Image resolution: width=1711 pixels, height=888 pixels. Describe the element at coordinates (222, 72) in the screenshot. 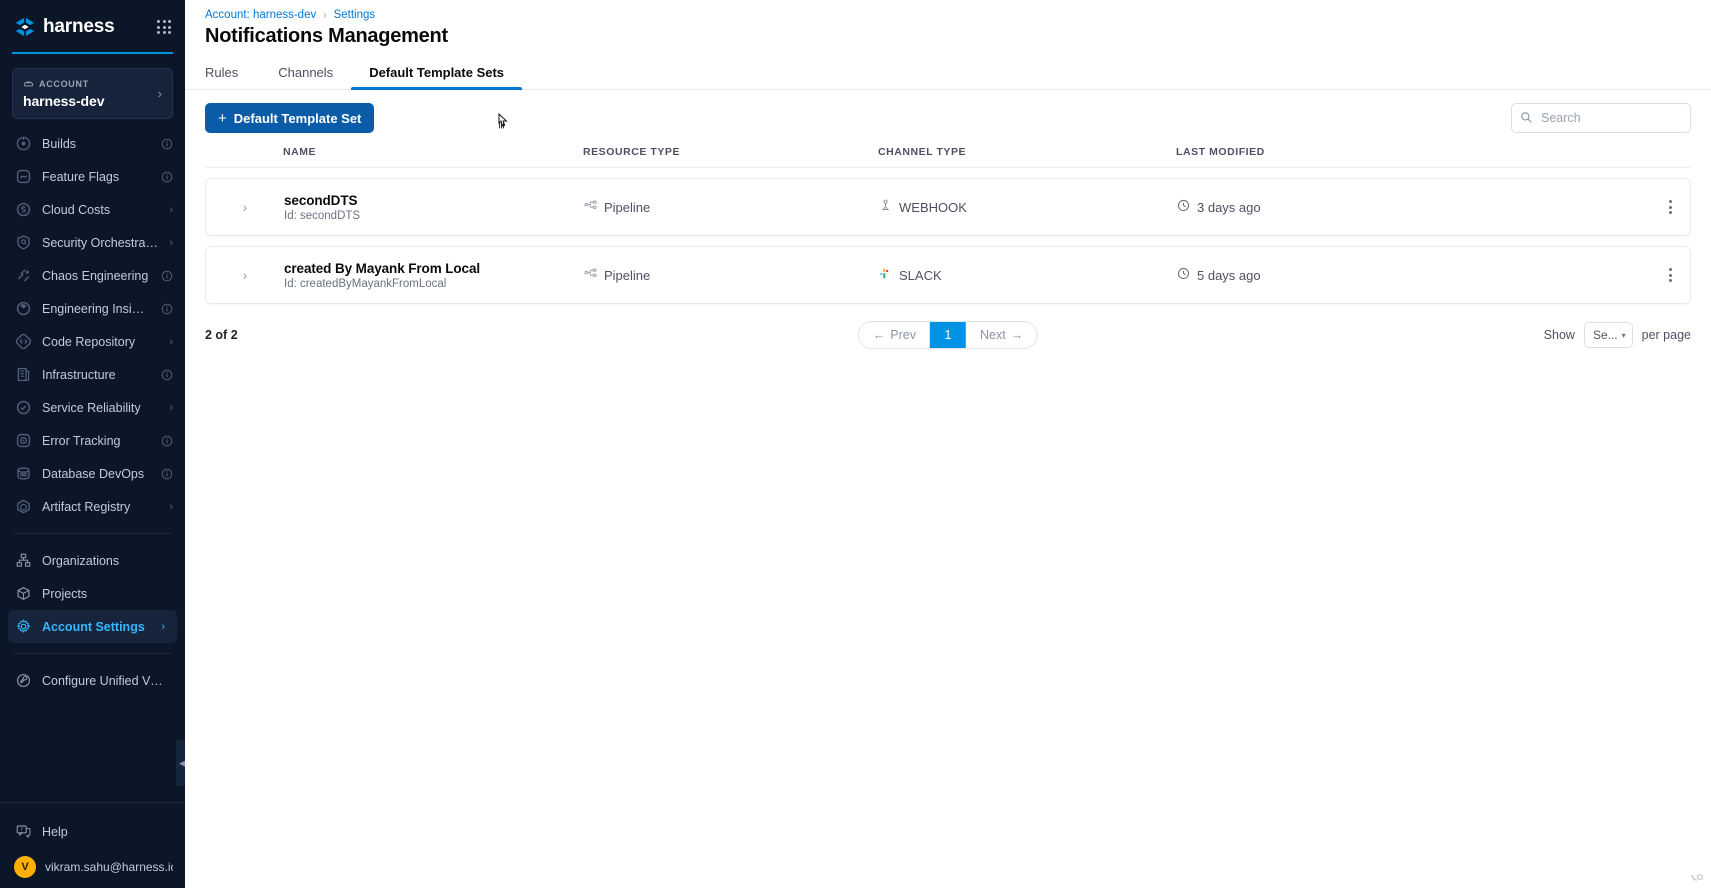

I see `tab-rules: Rules` at that location.